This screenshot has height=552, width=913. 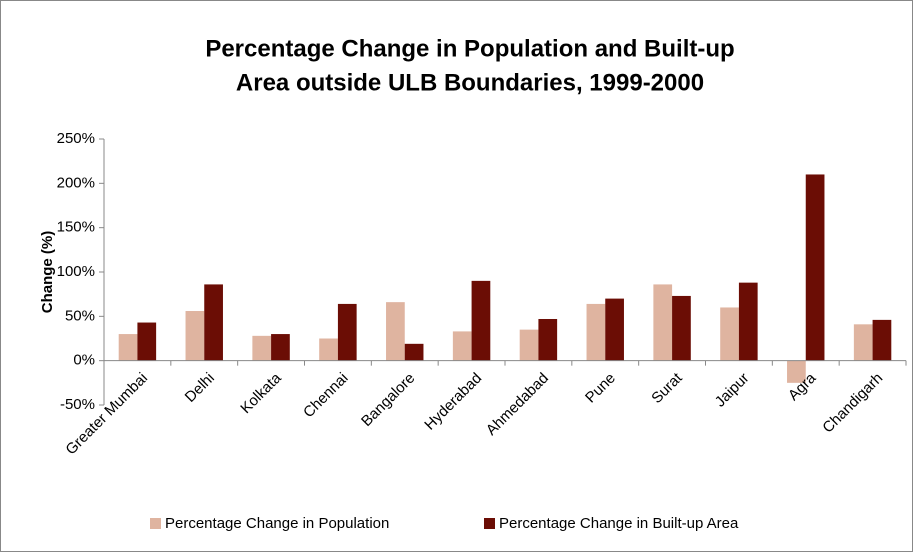 What do you see at coordinates (77, 404) in the screenshot?
I see `y-tick-label: -50%` at bounding box center [77, 404].